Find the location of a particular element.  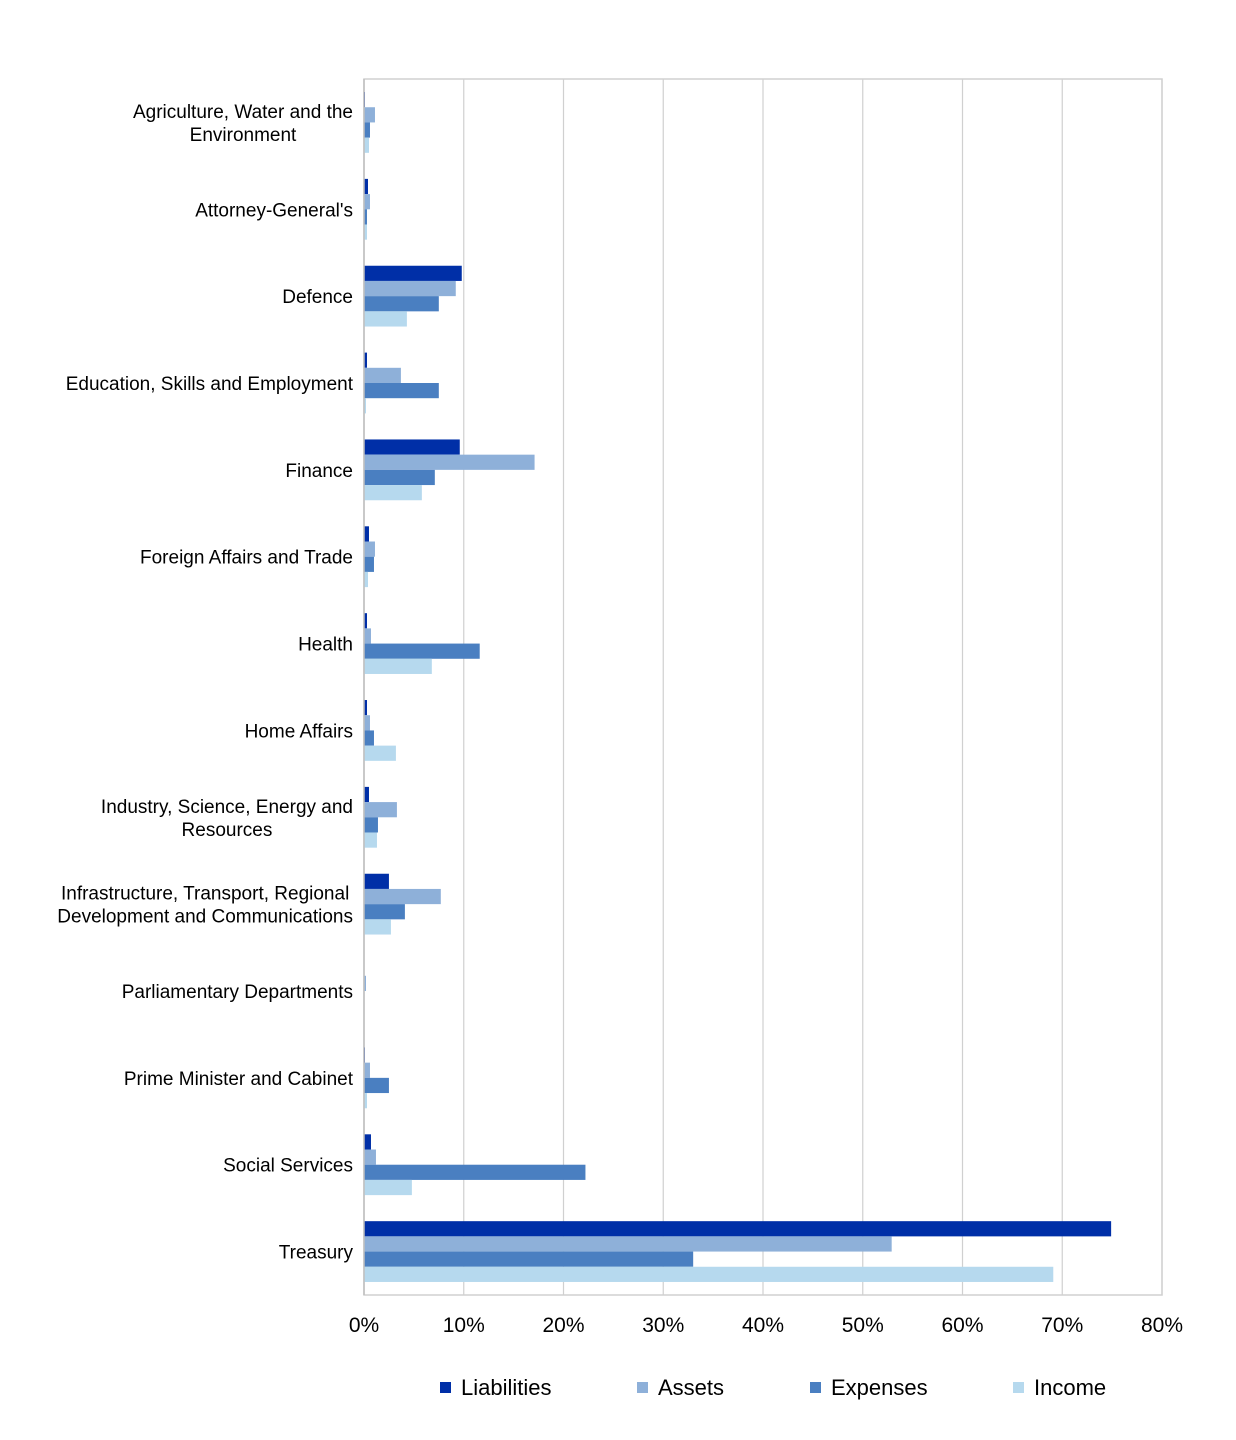

category-label: Treasury is located at coordinates (316, 1253).